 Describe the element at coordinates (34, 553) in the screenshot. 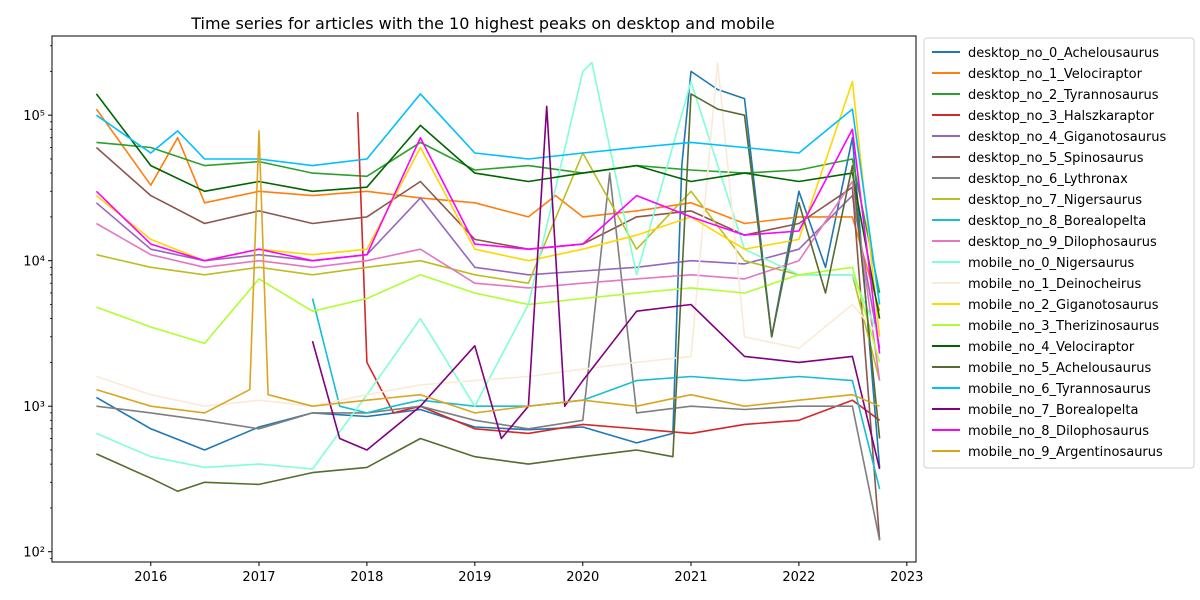

I see `y-tick-label: 10²` at that location.